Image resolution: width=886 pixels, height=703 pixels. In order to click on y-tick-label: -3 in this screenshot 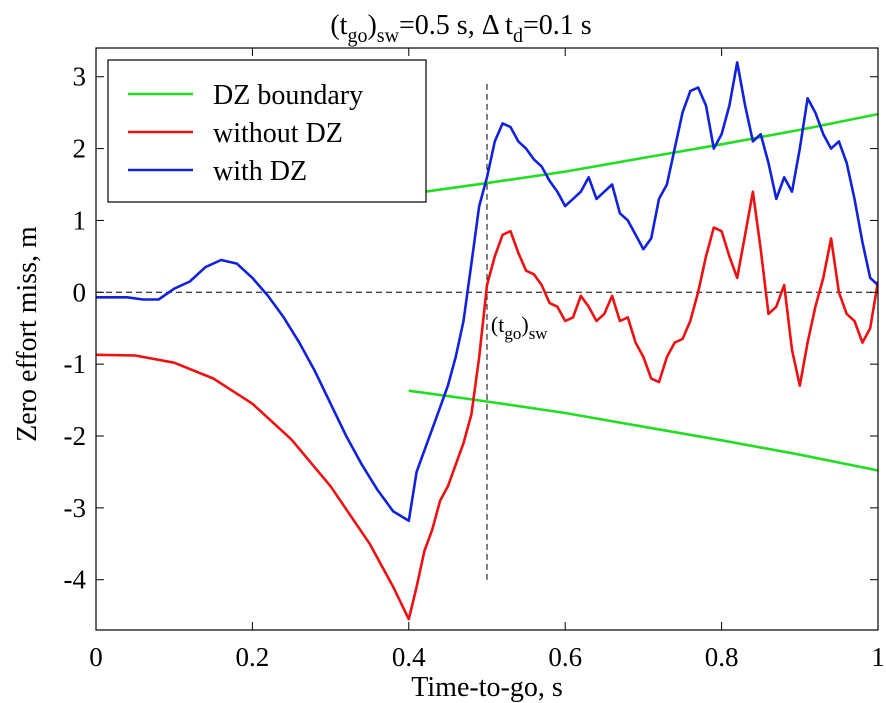, I will do `click(75, 508)`.